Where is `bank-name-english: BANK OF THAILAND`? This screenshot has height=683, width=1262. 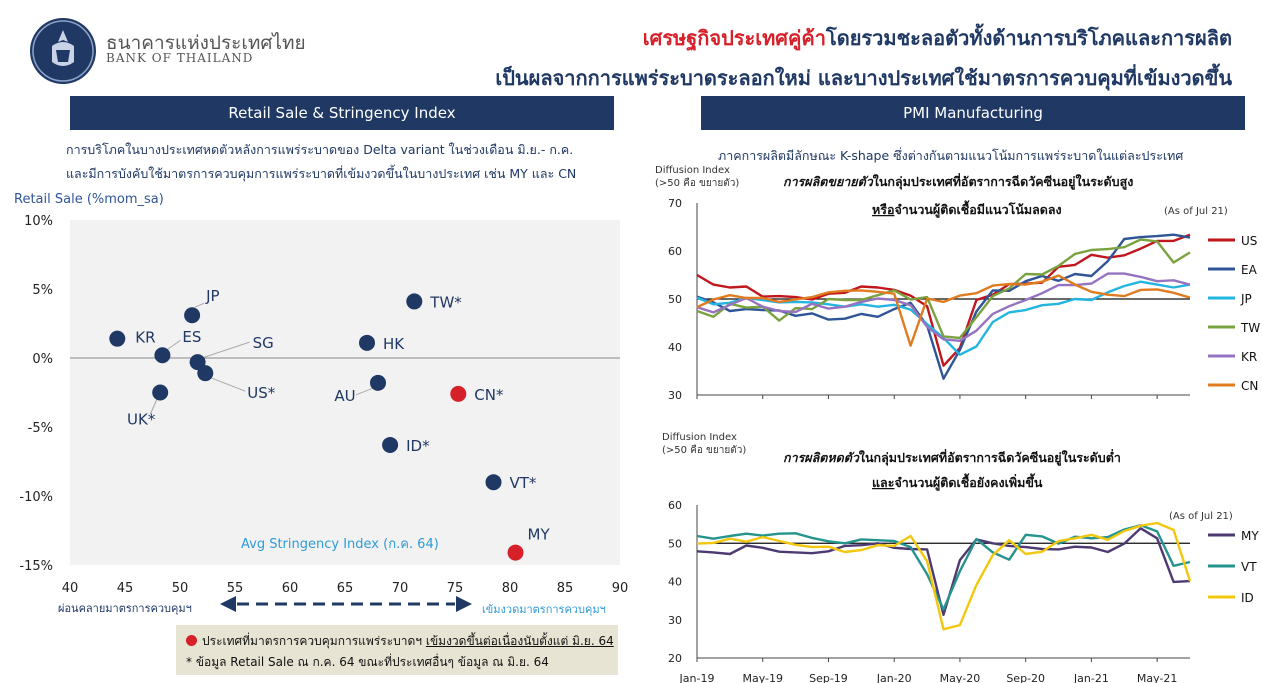 bank-name-english: BANK OF THAILAND is located at coordinates (180, 58).